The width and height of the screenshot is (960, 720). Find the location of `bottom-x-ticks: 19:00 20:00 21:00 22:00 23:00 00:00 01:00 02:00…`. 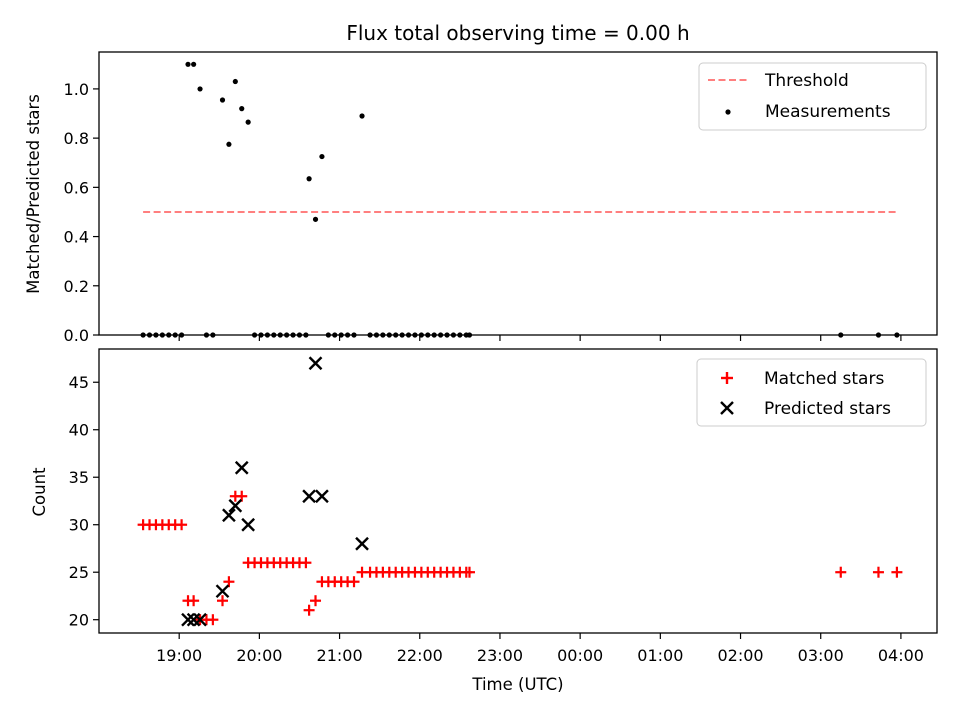

bottom-x-ticks: 19:00 20:00 21:00 22:00 23:00 00:00 01:00 02:00… is located at coordinates (540, 649).